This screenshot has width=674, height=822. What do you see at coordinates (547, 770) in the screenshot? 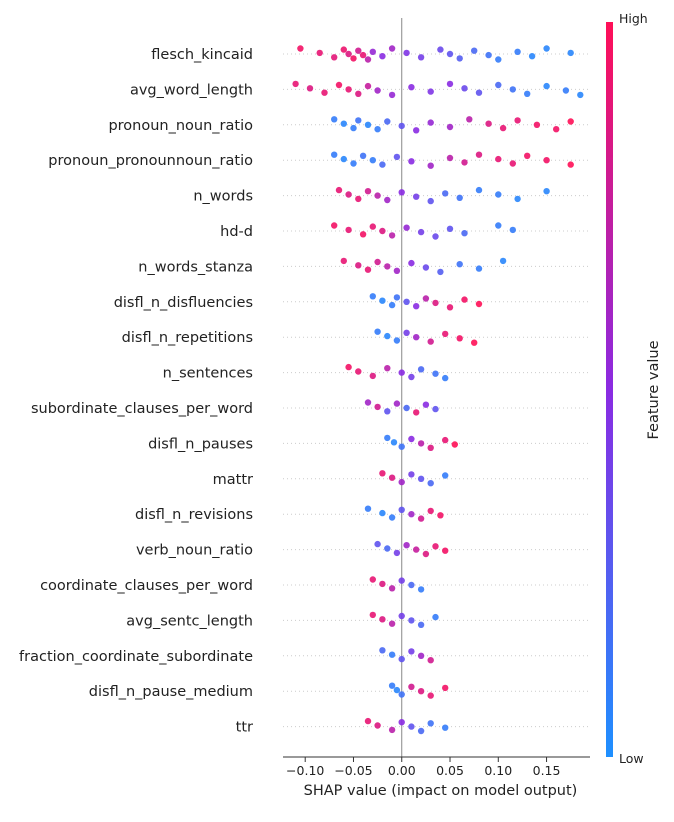
I see `x-tick-label: 0.15` at bounding box center [547, 770].